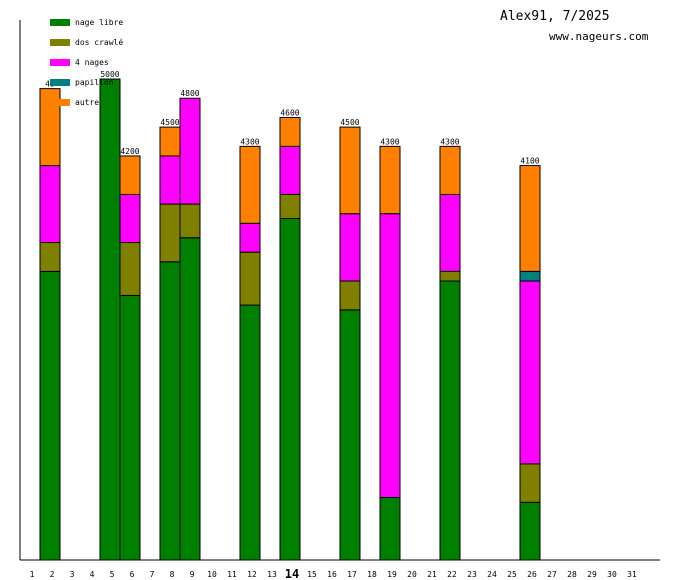 The width and height of the screenshot is (680, 580). What do you see at coordinates (152, 574) in the screenshot?
I see `x-tick-label: 7` at bounding box center [152, 574].